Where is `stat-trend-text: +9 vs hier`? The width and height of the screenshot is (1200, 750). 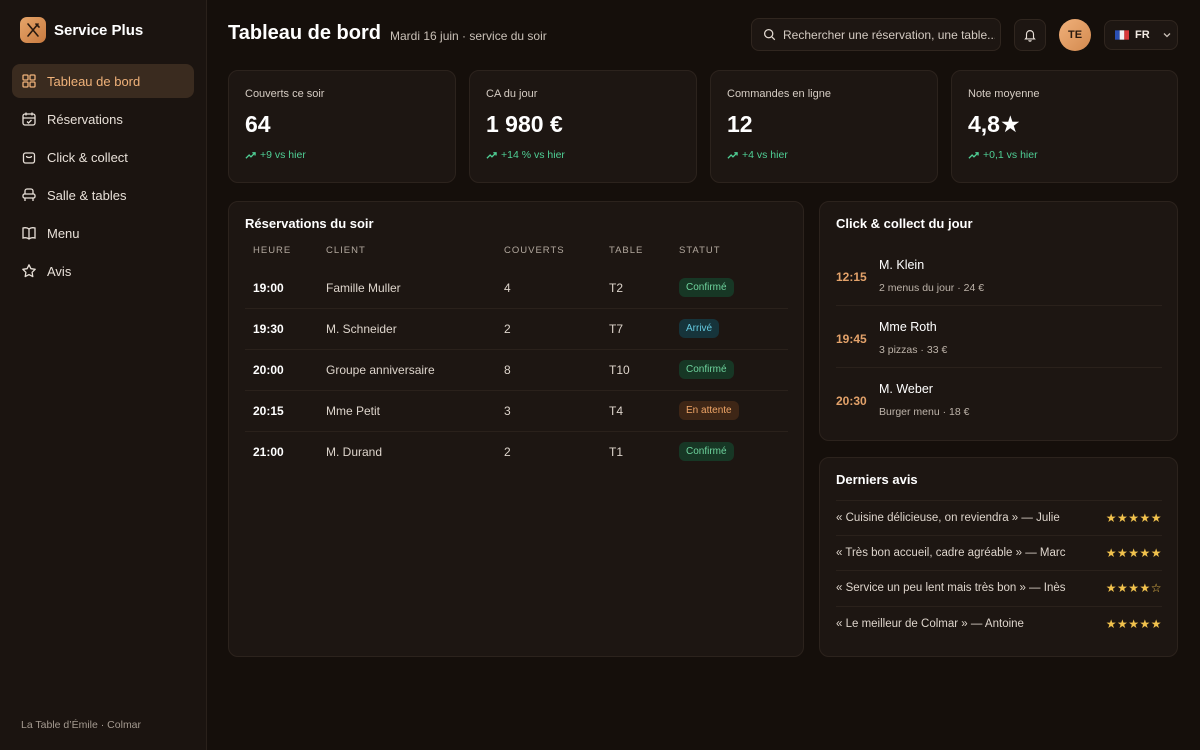 stat-trend-text: +9 vs hier is located at coordinates (283, 155).